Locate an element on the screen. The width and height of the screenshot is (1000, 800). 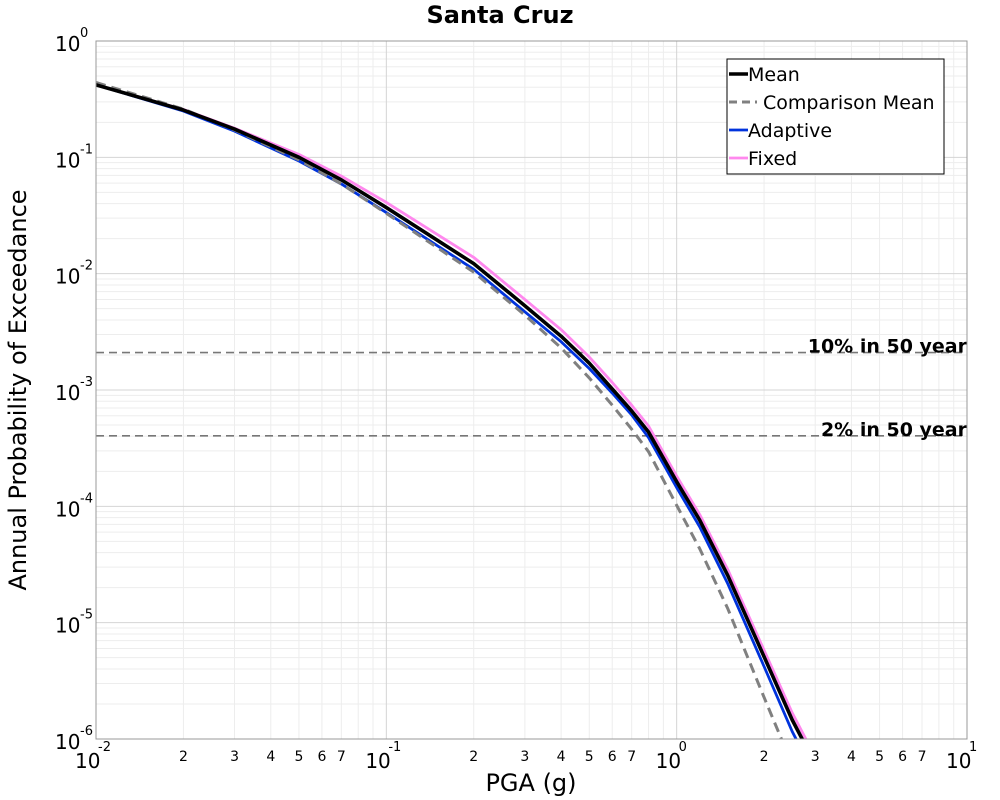
y-axis-label: Annual Probability of Exceedance is located at coordinates (18, 389).